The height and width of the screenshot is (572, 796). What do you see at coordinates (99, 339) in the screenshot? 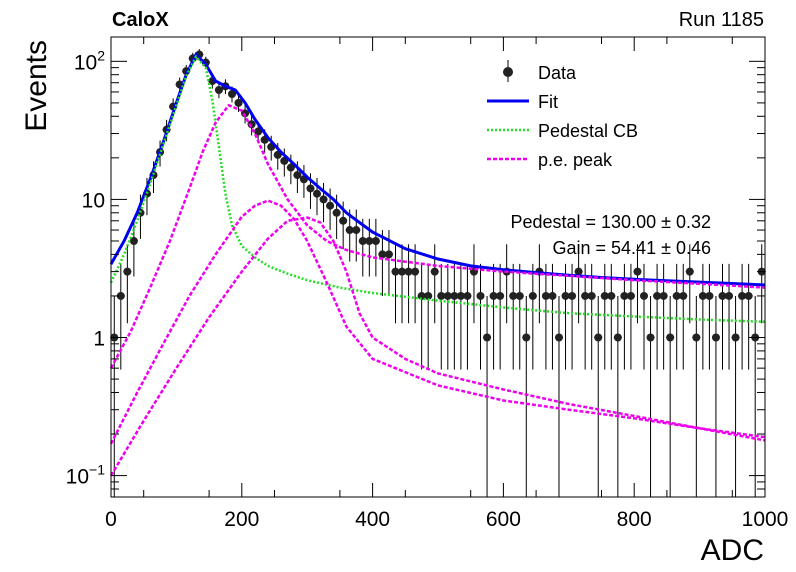
I see `y-tick-label: 1` at bounding box center [99, 339].